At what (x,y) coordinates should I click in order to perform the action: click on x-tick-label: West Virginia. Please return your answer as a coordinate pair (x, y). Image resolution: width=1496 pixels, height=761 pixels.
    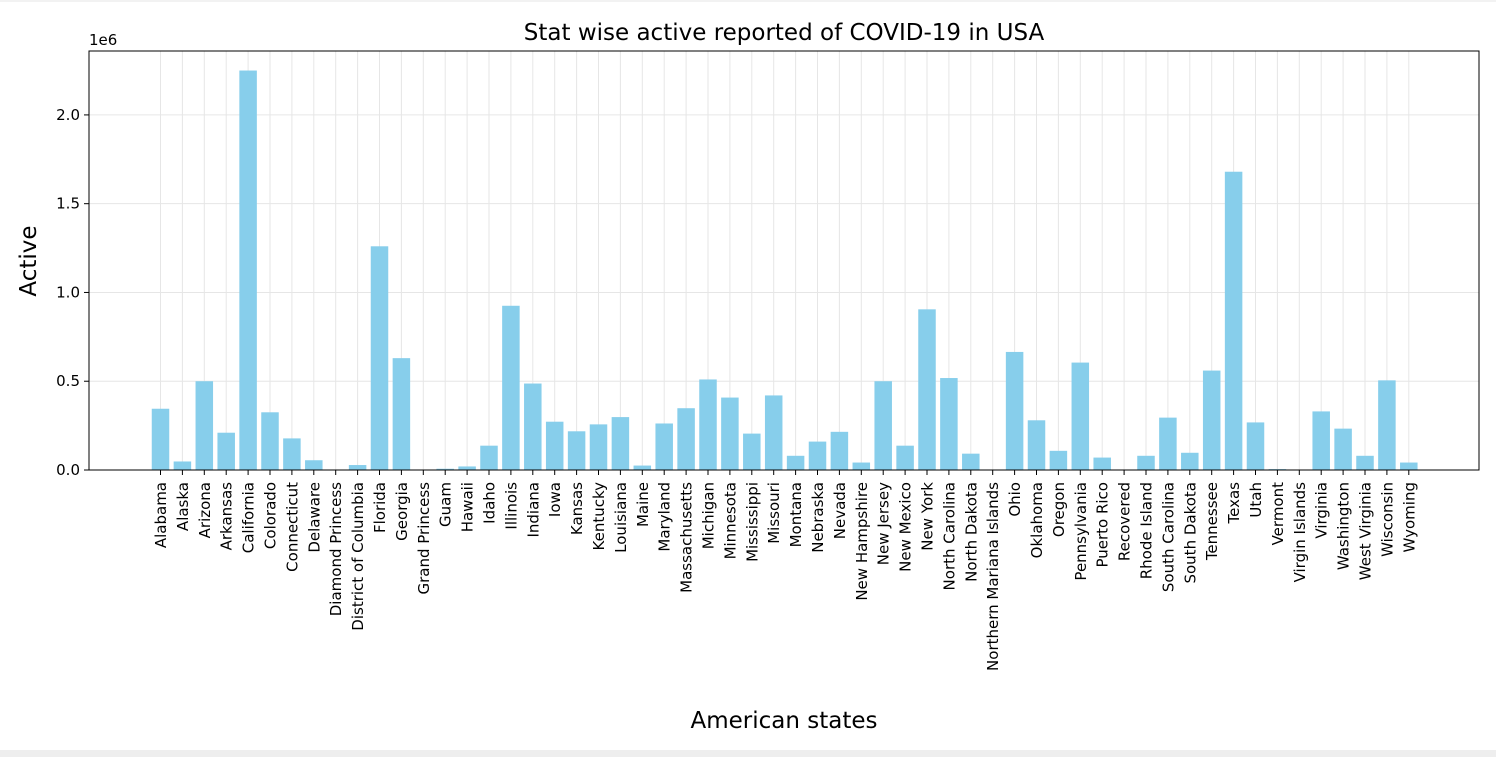
    Looking at the image, I should click on (1366, 531).